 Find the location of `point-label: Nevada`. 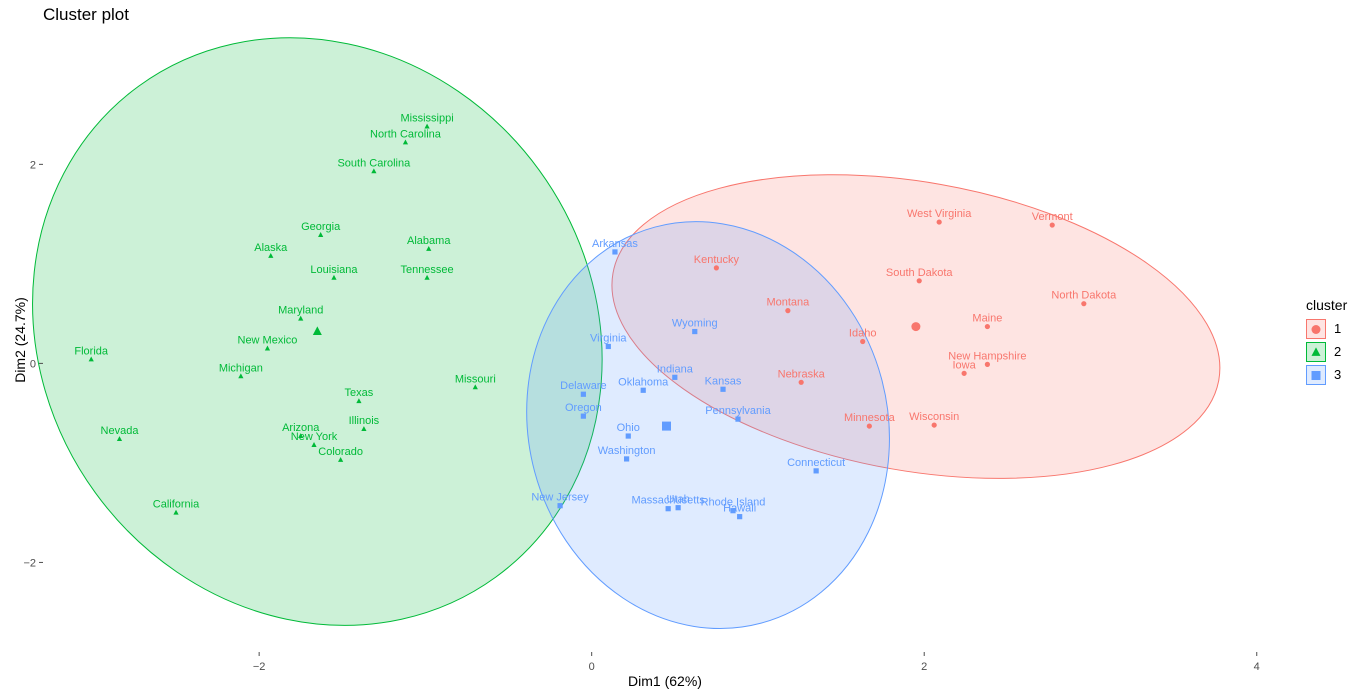

point-label: Nevada is located at coordinates (120, 431).